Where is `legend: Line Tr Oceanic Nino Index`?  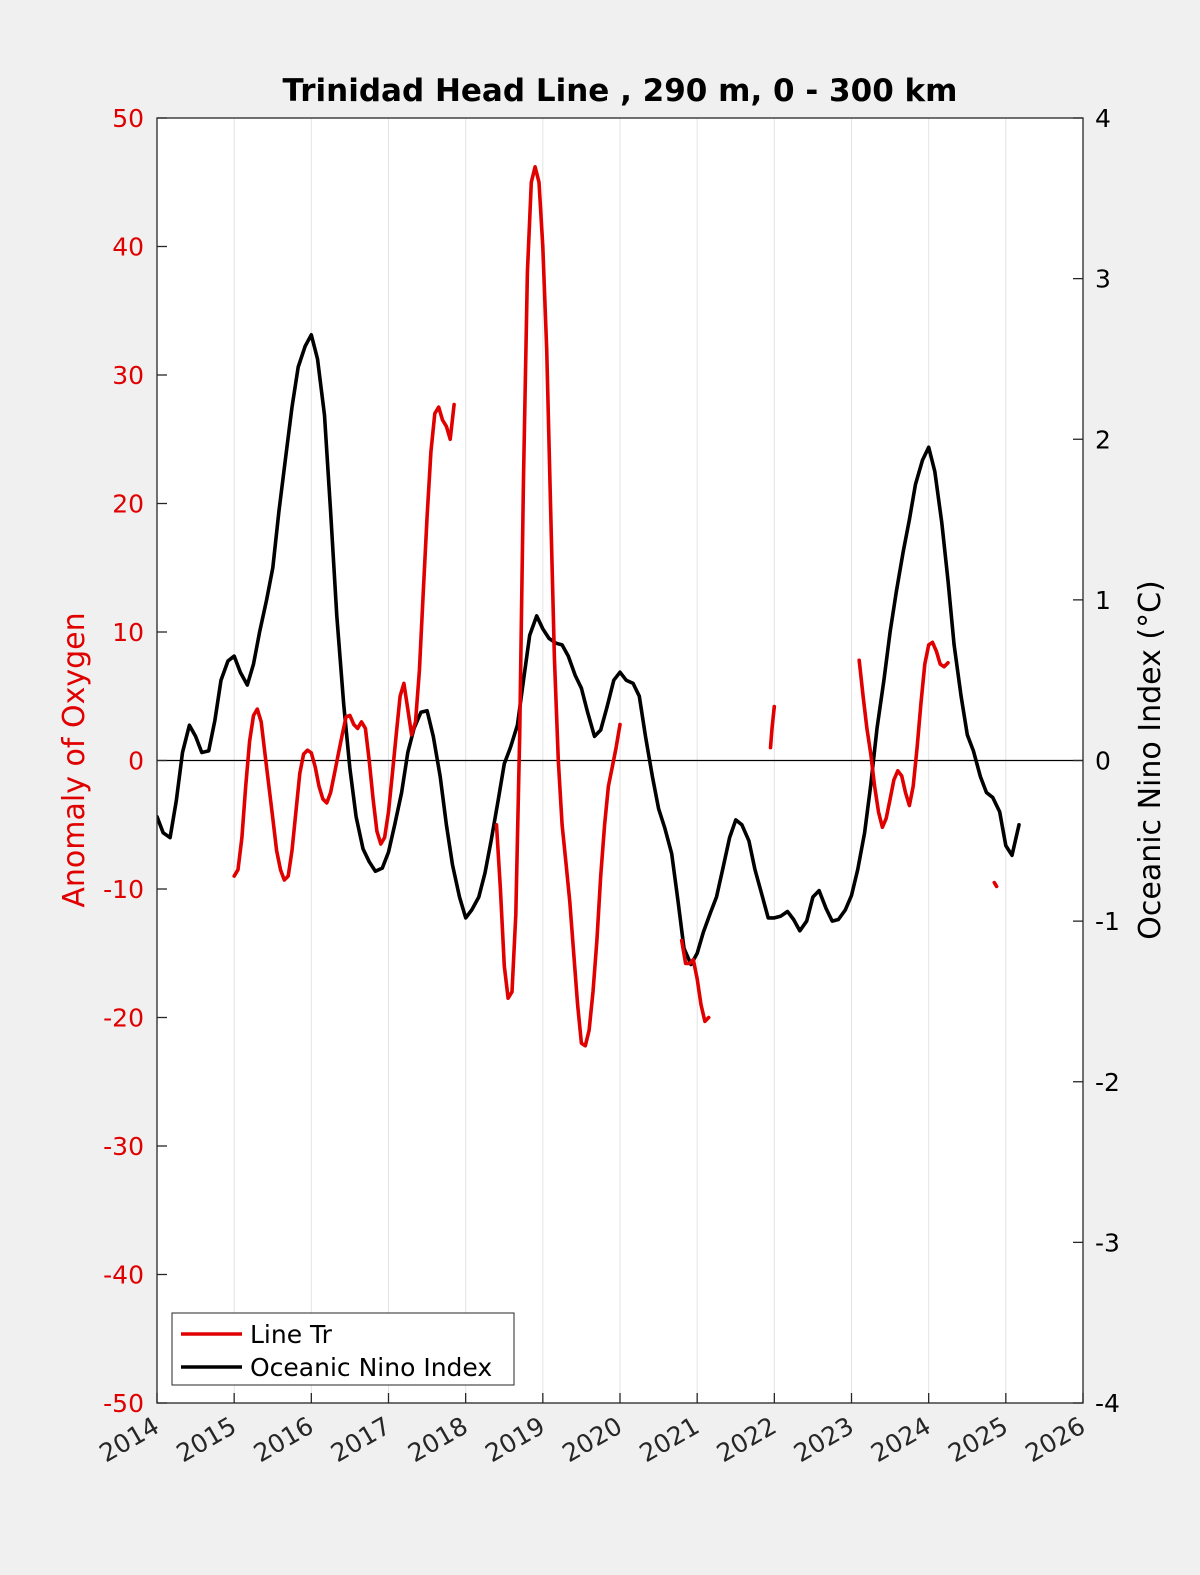
legend: Line Tr Oceanic Nino Index is located at coordinates (343, 1349).